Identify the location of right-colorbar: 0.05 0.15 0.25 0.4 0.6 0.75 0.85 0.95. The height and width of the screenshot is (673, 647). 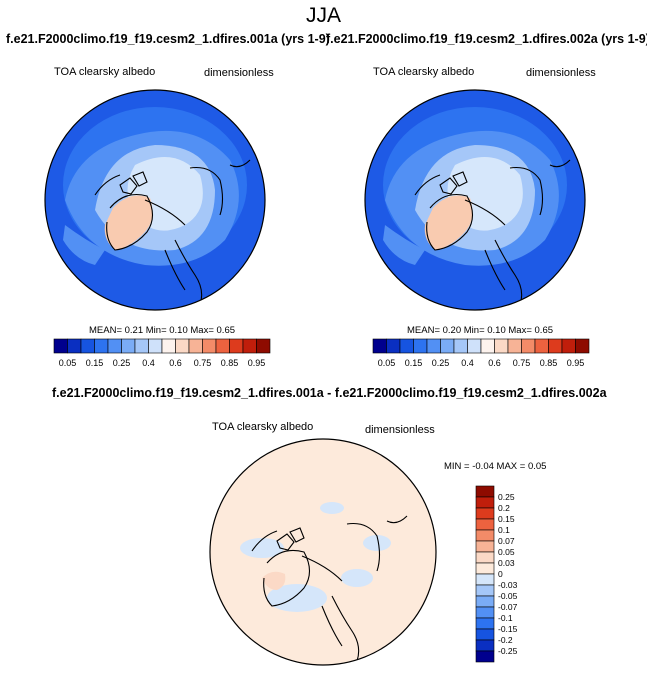
(481, 353).